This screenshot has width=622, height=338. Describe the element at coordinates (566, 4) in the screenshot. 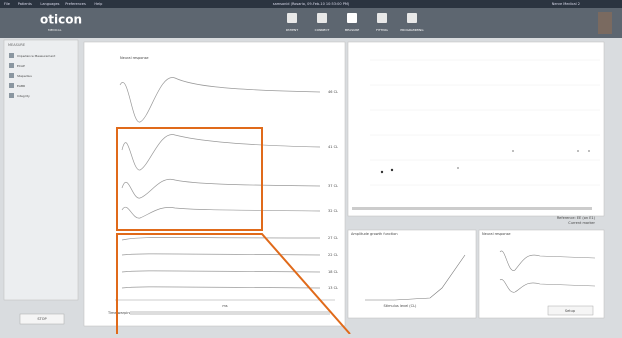

I see `user-name: Nerve Medical 2` at that location.